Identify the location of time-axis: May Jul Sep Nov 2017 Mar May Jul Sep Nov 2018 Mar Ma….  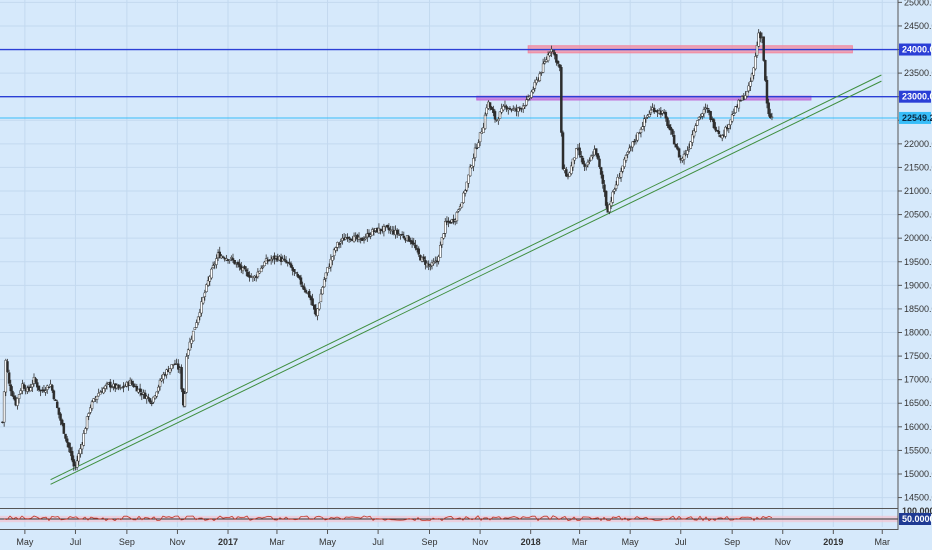
(453, 538).